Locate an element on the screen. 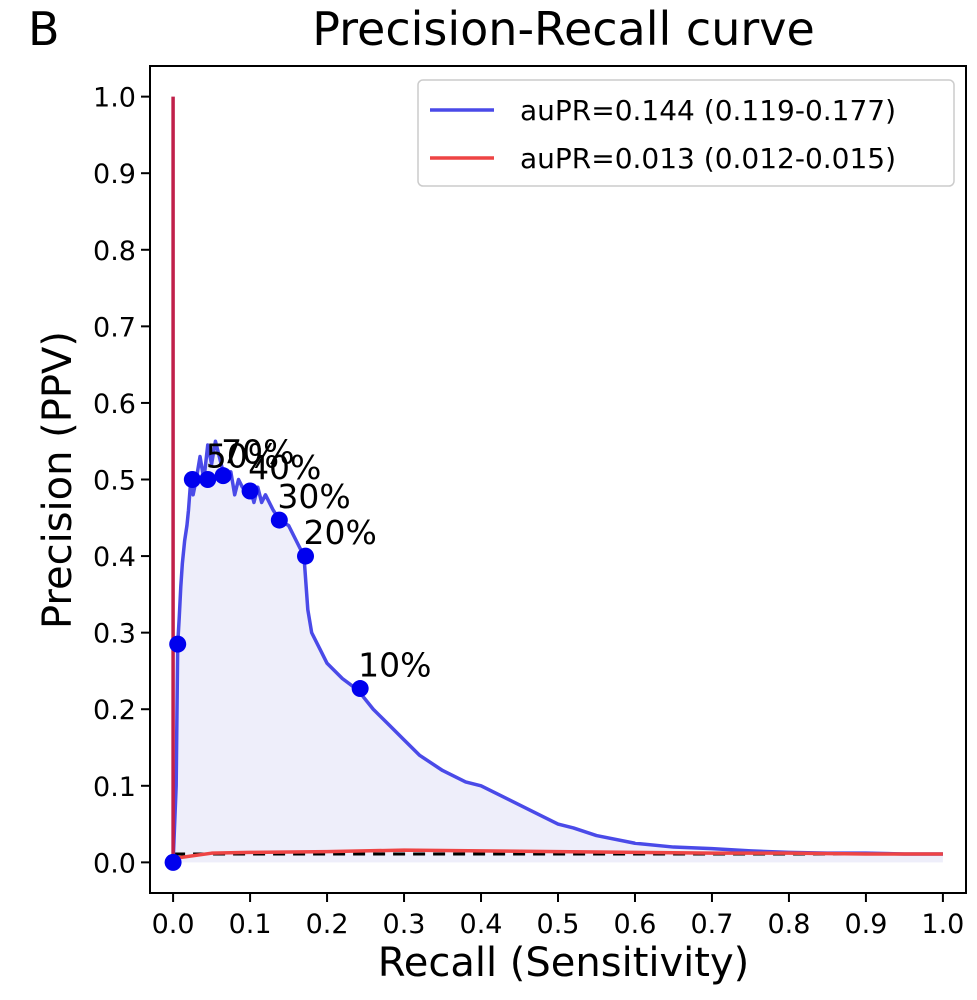 Image resolution: width=977 pixels, height=1000 pixels. y-tick-label: 0.2 is located at coordinates (114, 710).